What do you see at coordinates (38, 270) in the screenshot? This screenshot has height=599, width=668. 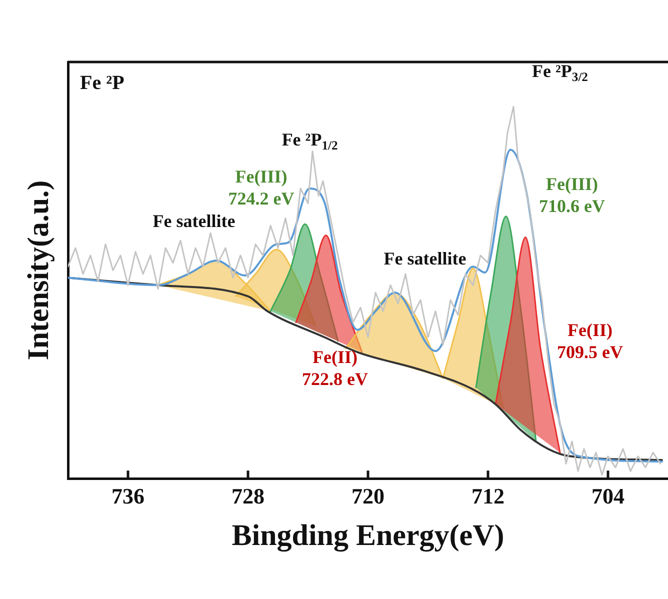 I see `y-axis-title: Intensity(a.u.)` at bounding box center [38, 270].